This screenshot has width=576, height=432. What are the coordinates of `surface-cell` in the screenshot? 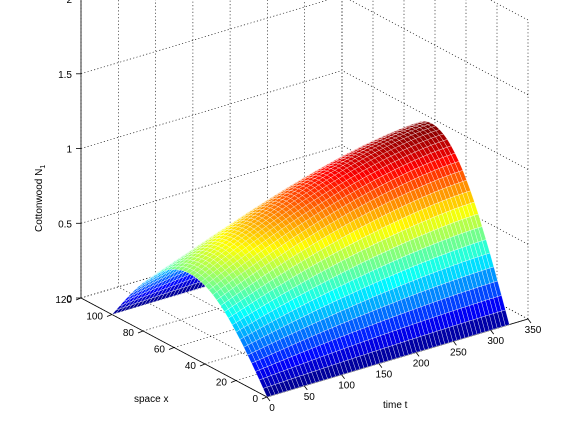 It's located at (267, 392).